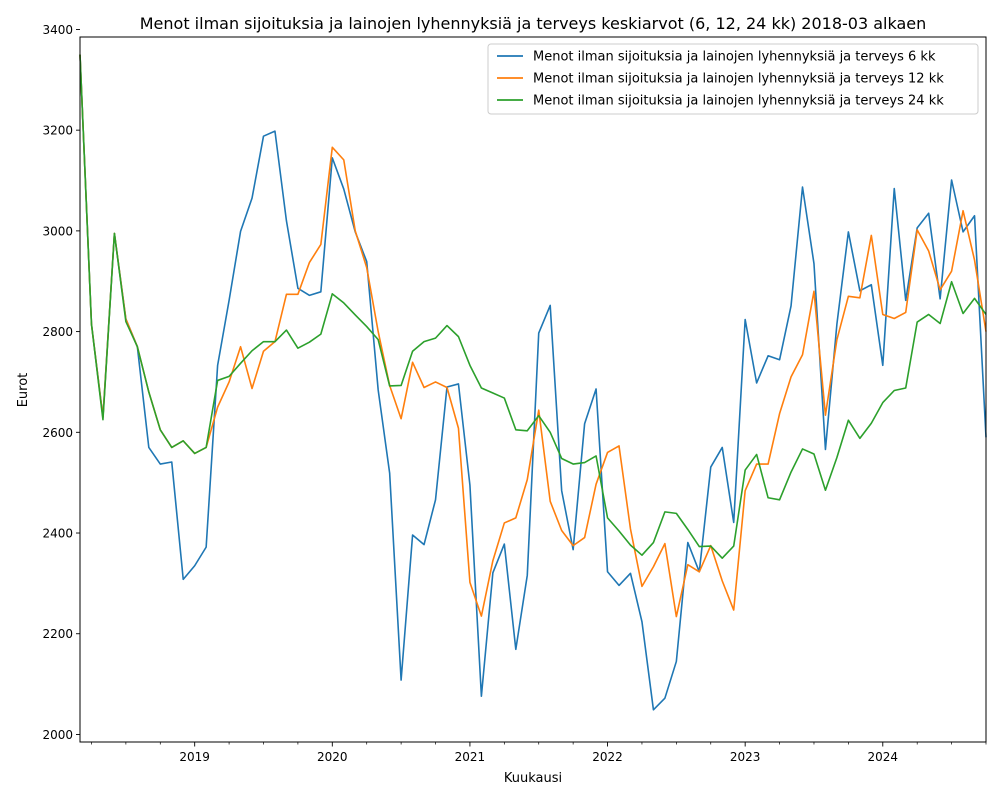 The width and height of the screenshot is (1000, 800). Describe the element at coordinates (57, 433) in the screenshot. I see `y-tick-label: 2600` at that location.